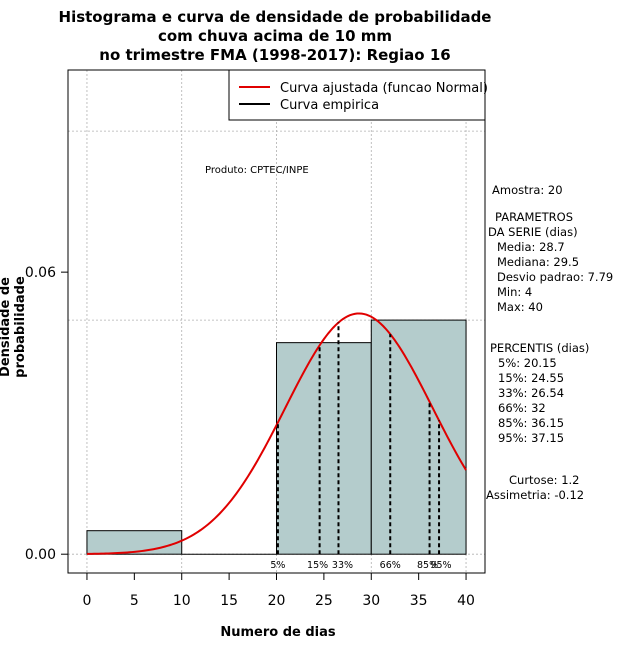 The image size is (640, 660). Describe the element at coordinates (515, 292) in the screenshot. I see `param-min: Min: 4` at that location.